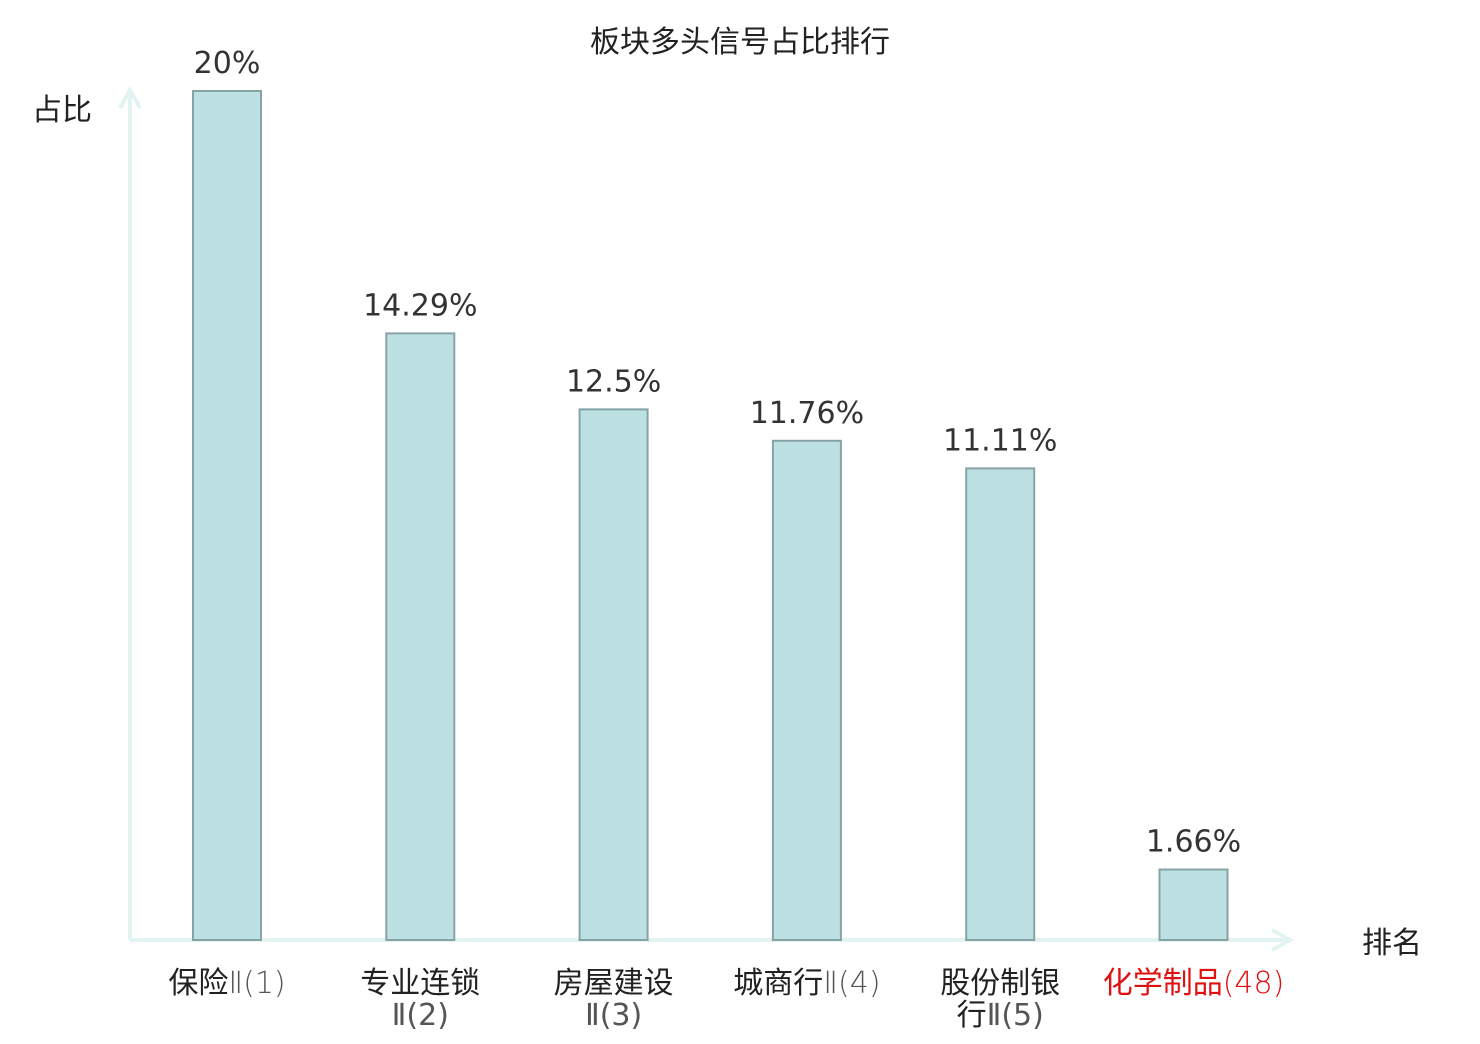 This screenshot has height=1044, width=1480. What do you see at coordinates (1000, 1015) in the screenshot?
I see `category-label-line: 行Ⅱ(5)` at bounding box center [1000, 1015].